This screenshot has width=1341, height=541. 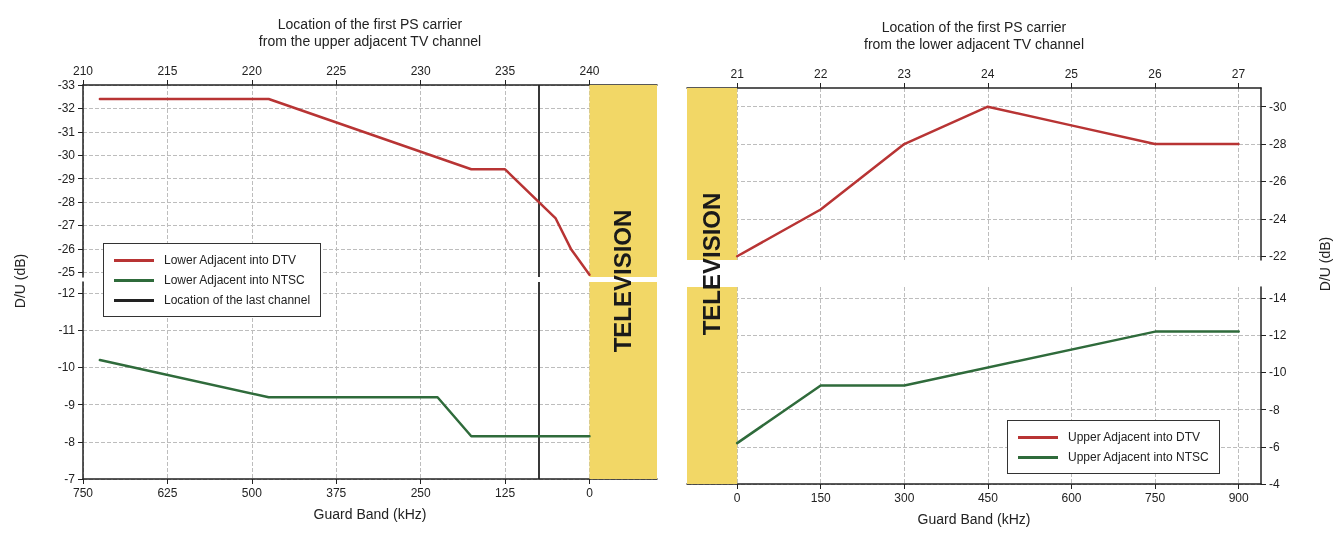 I want to click on x-tick-label: 215, so click(x=167, y=71).